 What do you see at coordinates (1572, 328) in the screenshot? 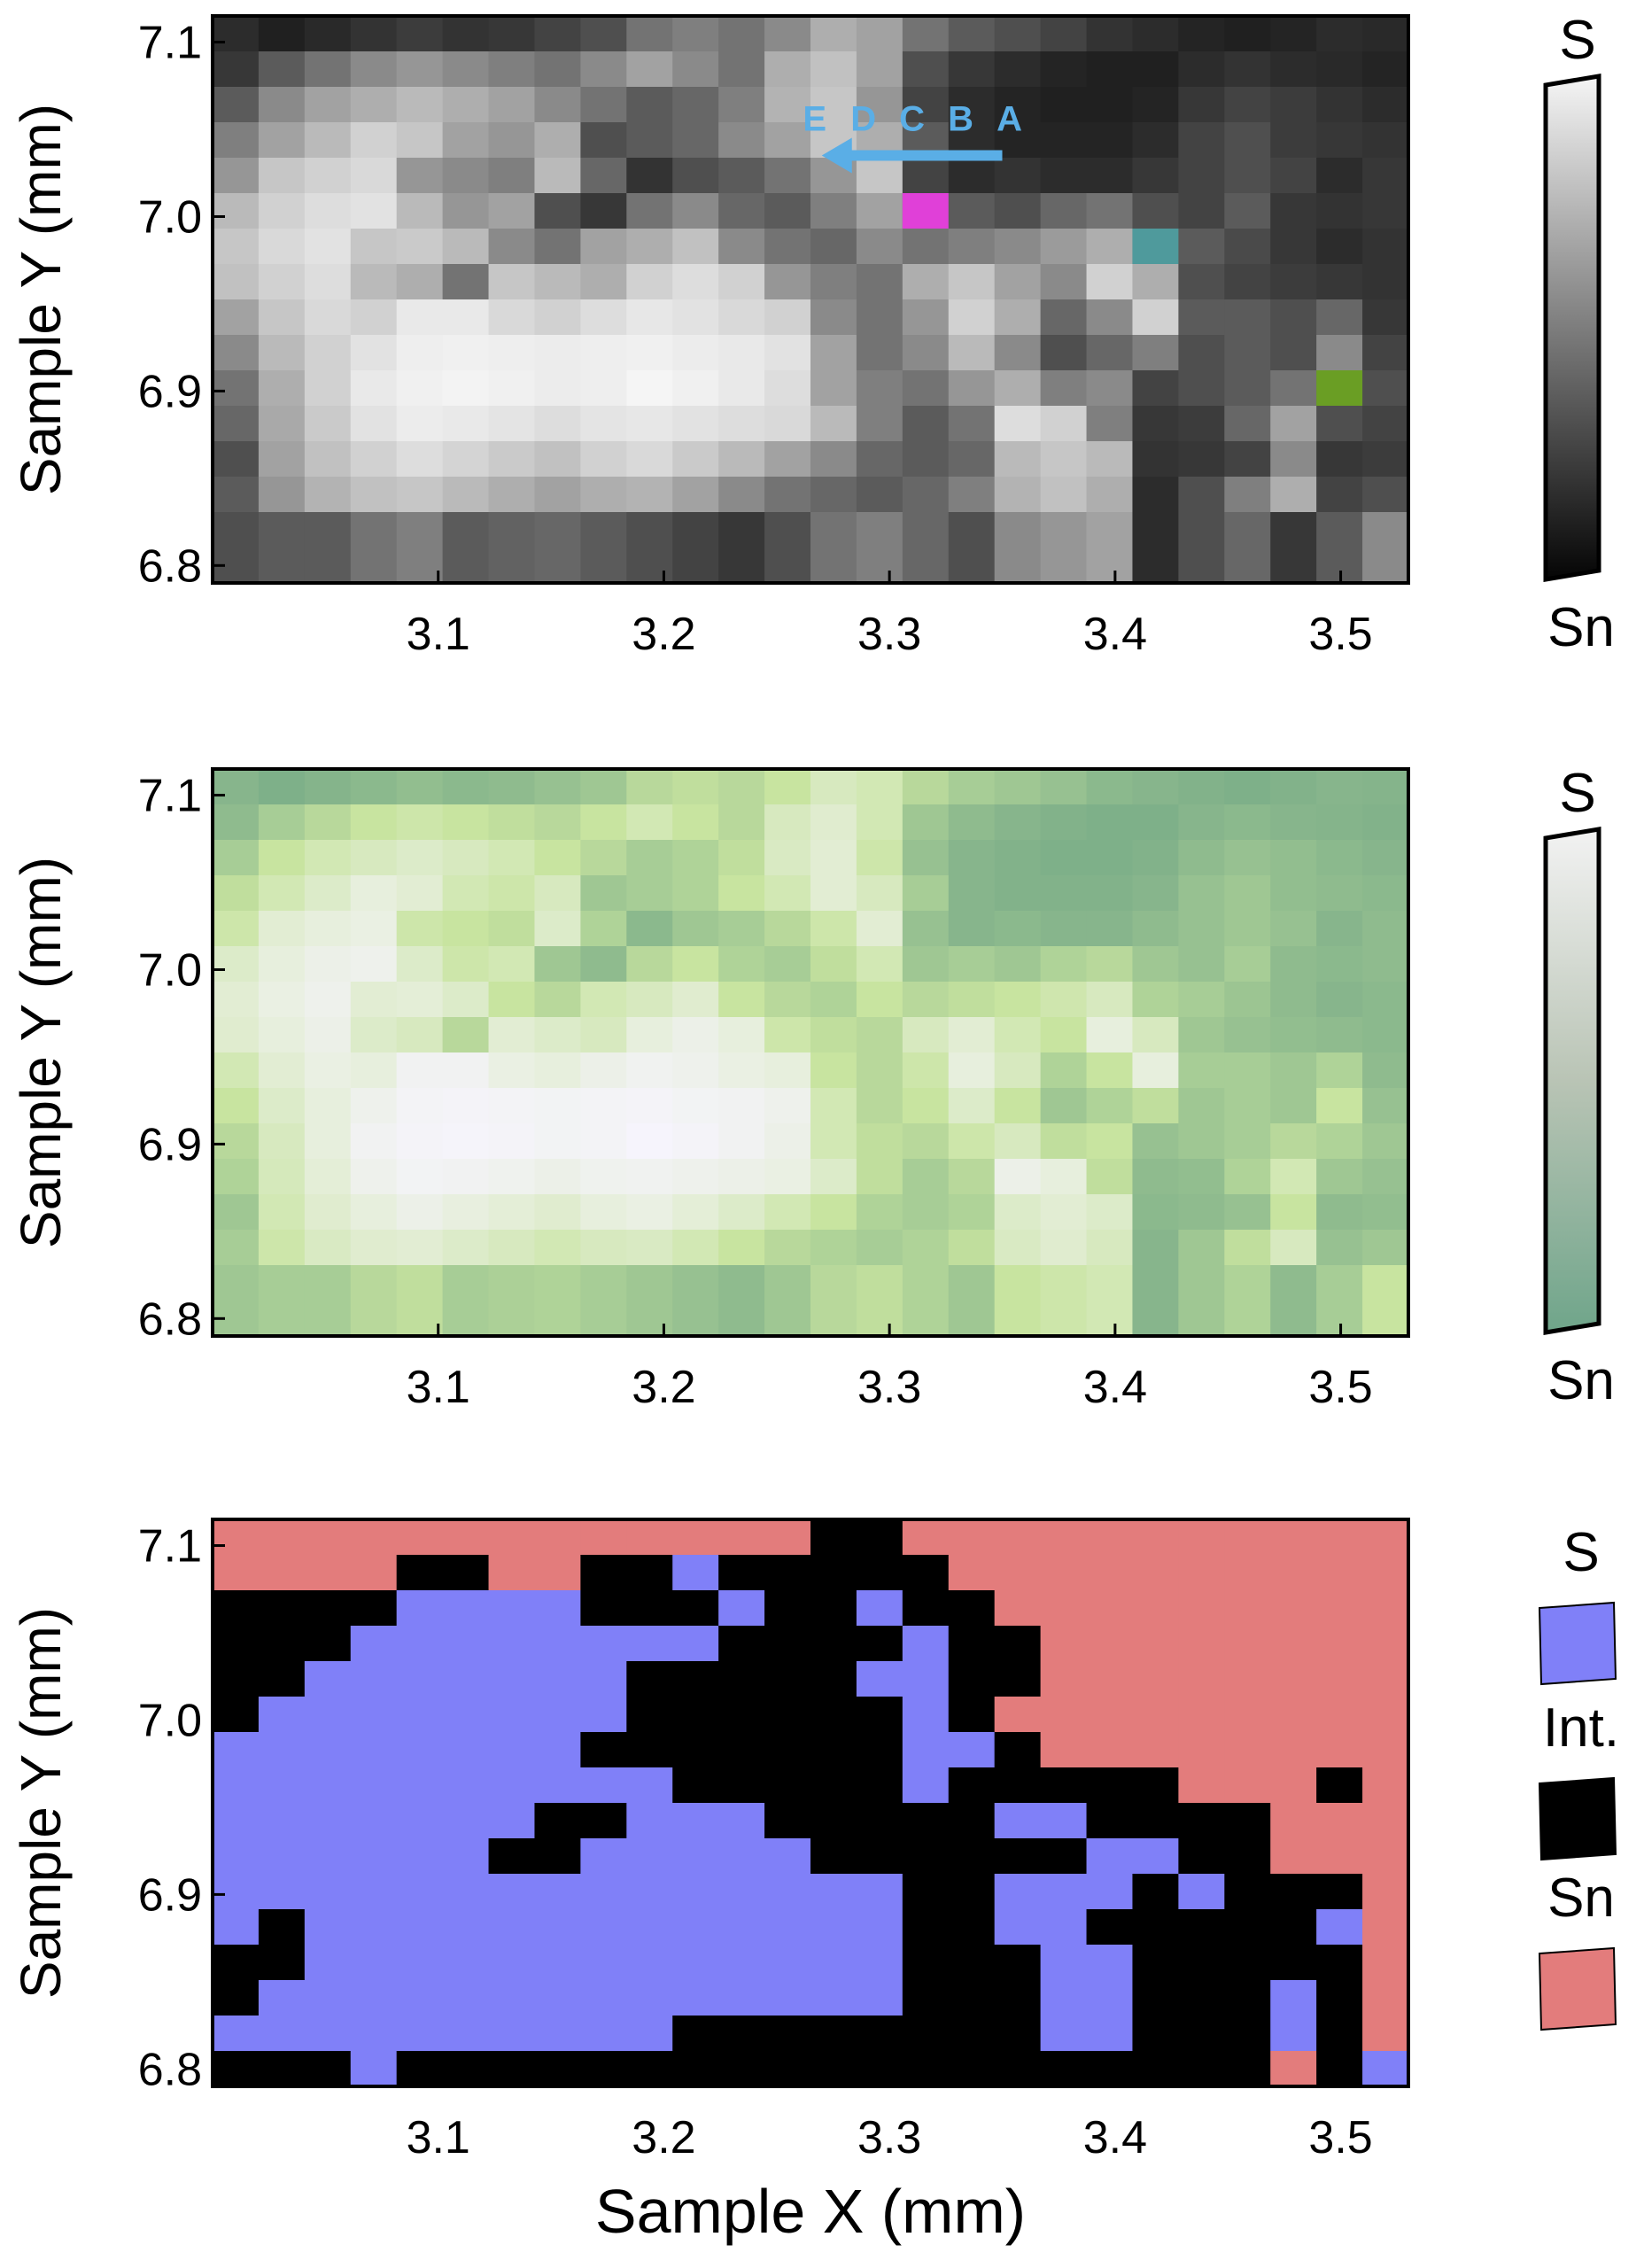
I see `colorbar-gradient` at bounding box center [1572, 328].